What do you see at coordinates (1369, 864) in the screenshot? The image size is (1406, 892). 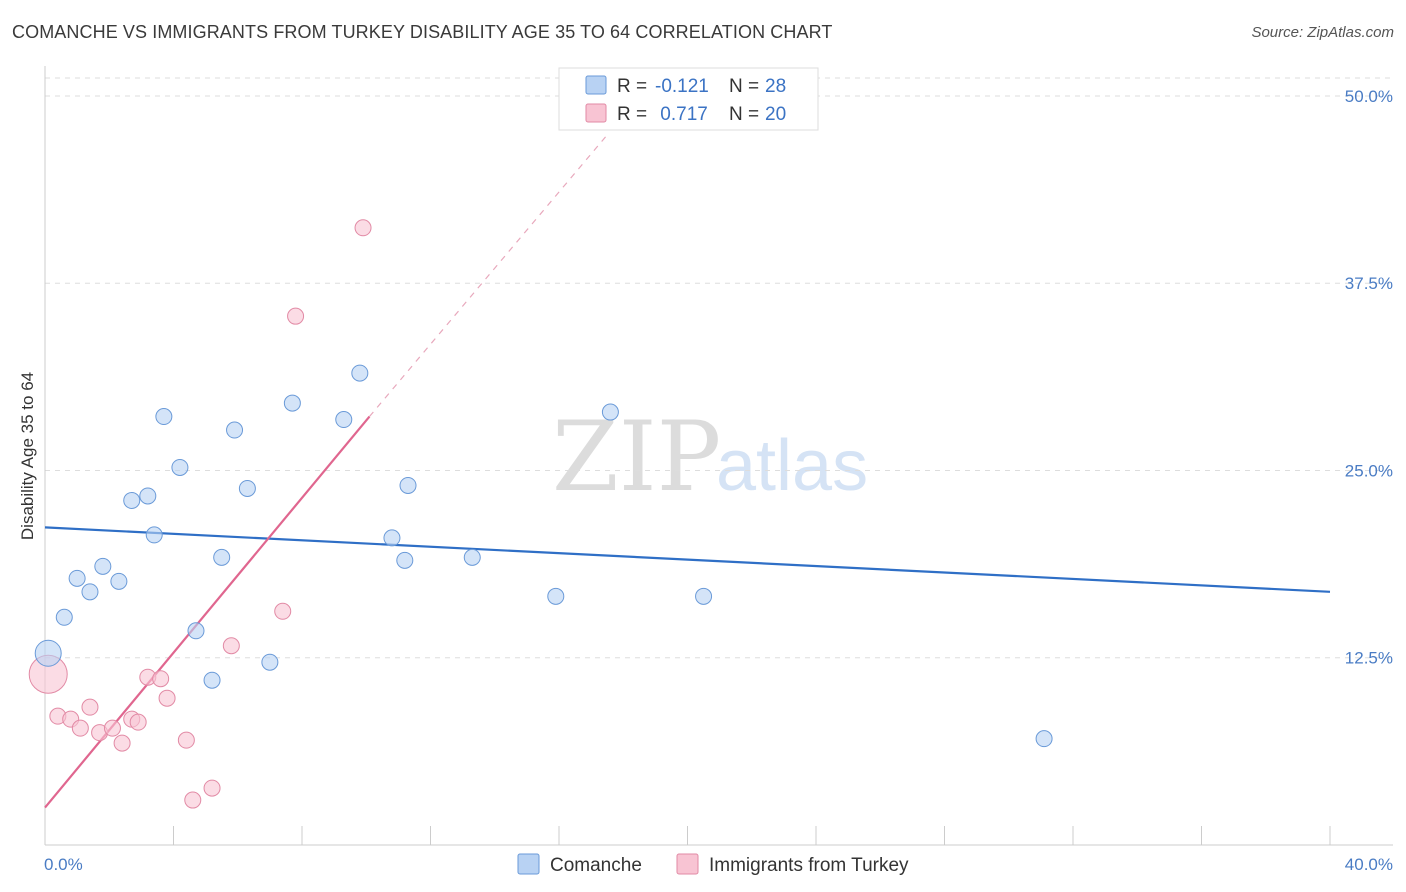 I see `x-tick-label: 40.0%` at bounding box center [1369, 864].